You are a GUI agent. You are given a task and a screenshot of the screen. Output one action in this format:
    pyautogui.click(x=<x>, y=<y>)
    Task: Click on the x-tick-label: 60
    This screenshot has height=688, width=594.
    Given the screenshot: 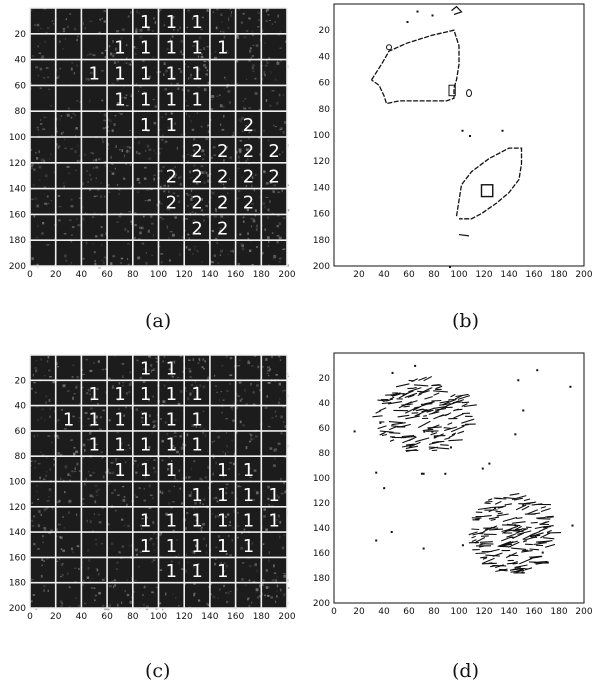 What is the action you would take?
    pyautogui.click(x=107, y=275)
    